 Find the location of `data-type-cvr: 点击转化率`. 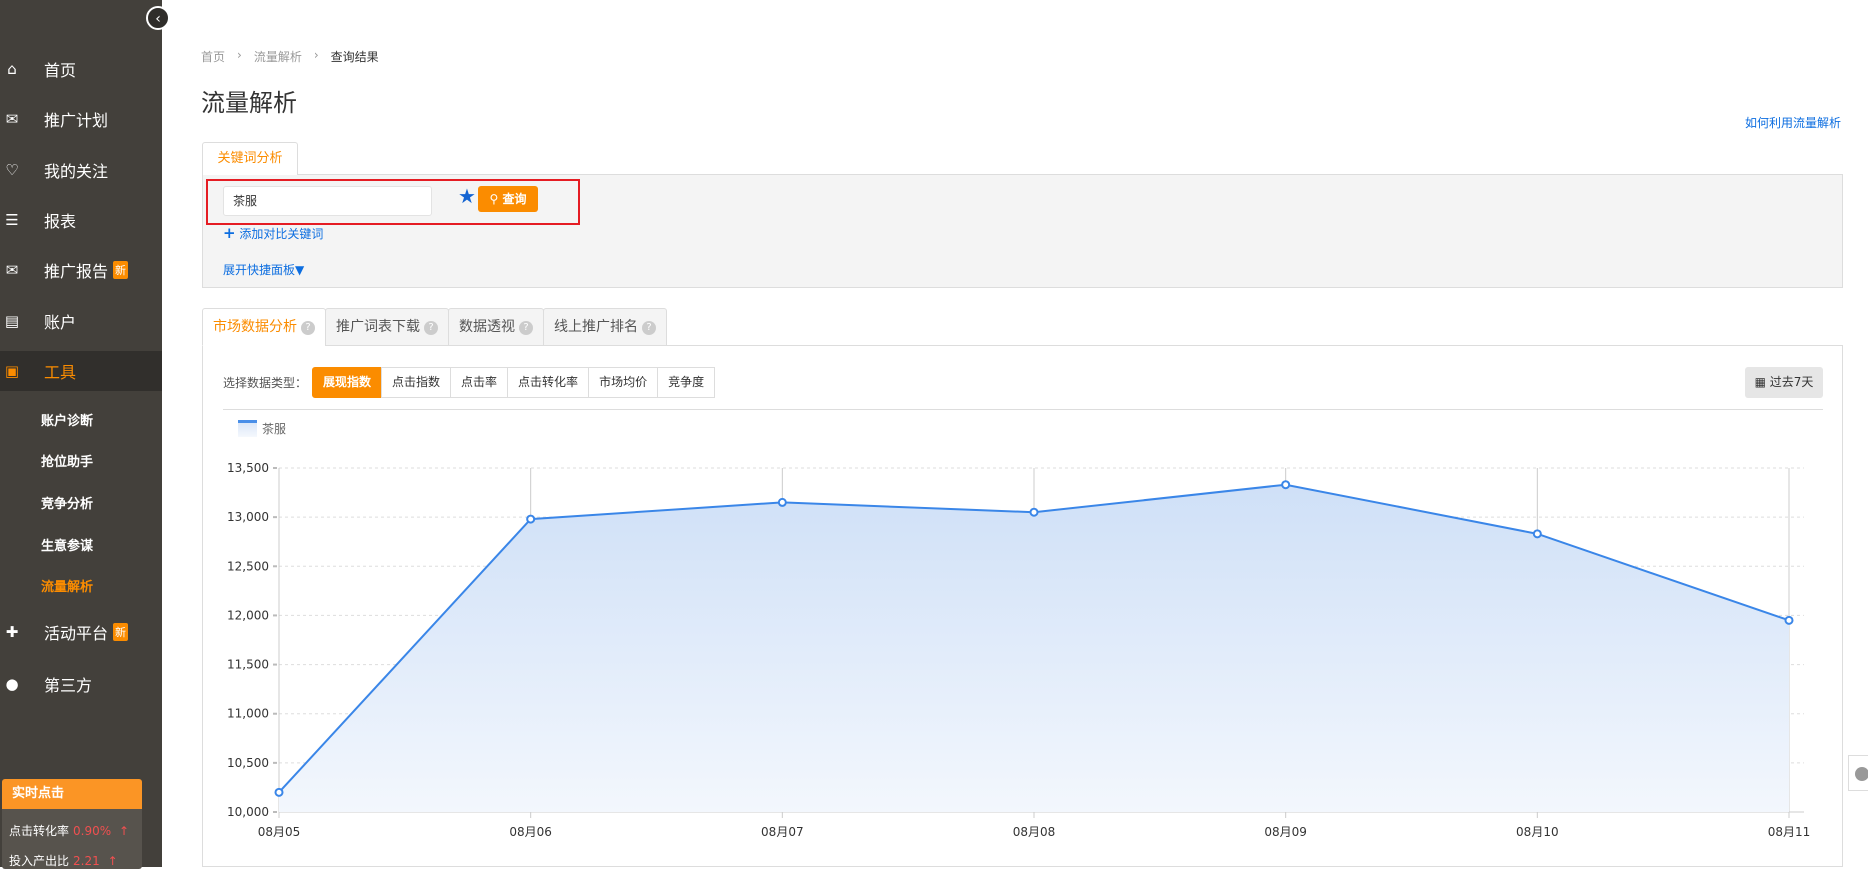

data-type-cvr: 点击转化率 is located at coordinates (548, 382).